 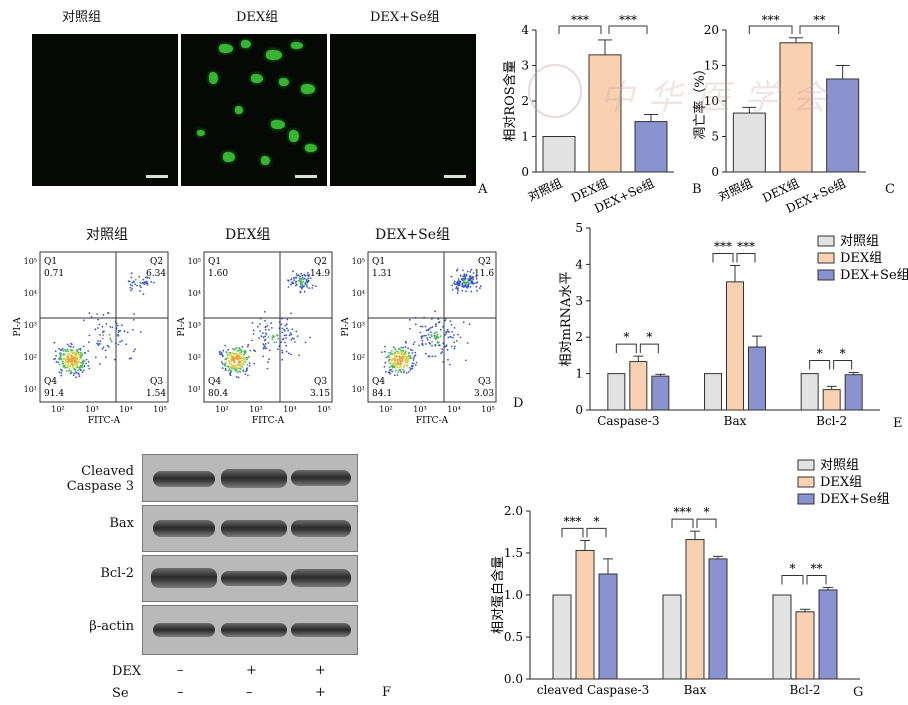 I want to click on x-tick-label: 10⁵, so click(x=487, y=409).